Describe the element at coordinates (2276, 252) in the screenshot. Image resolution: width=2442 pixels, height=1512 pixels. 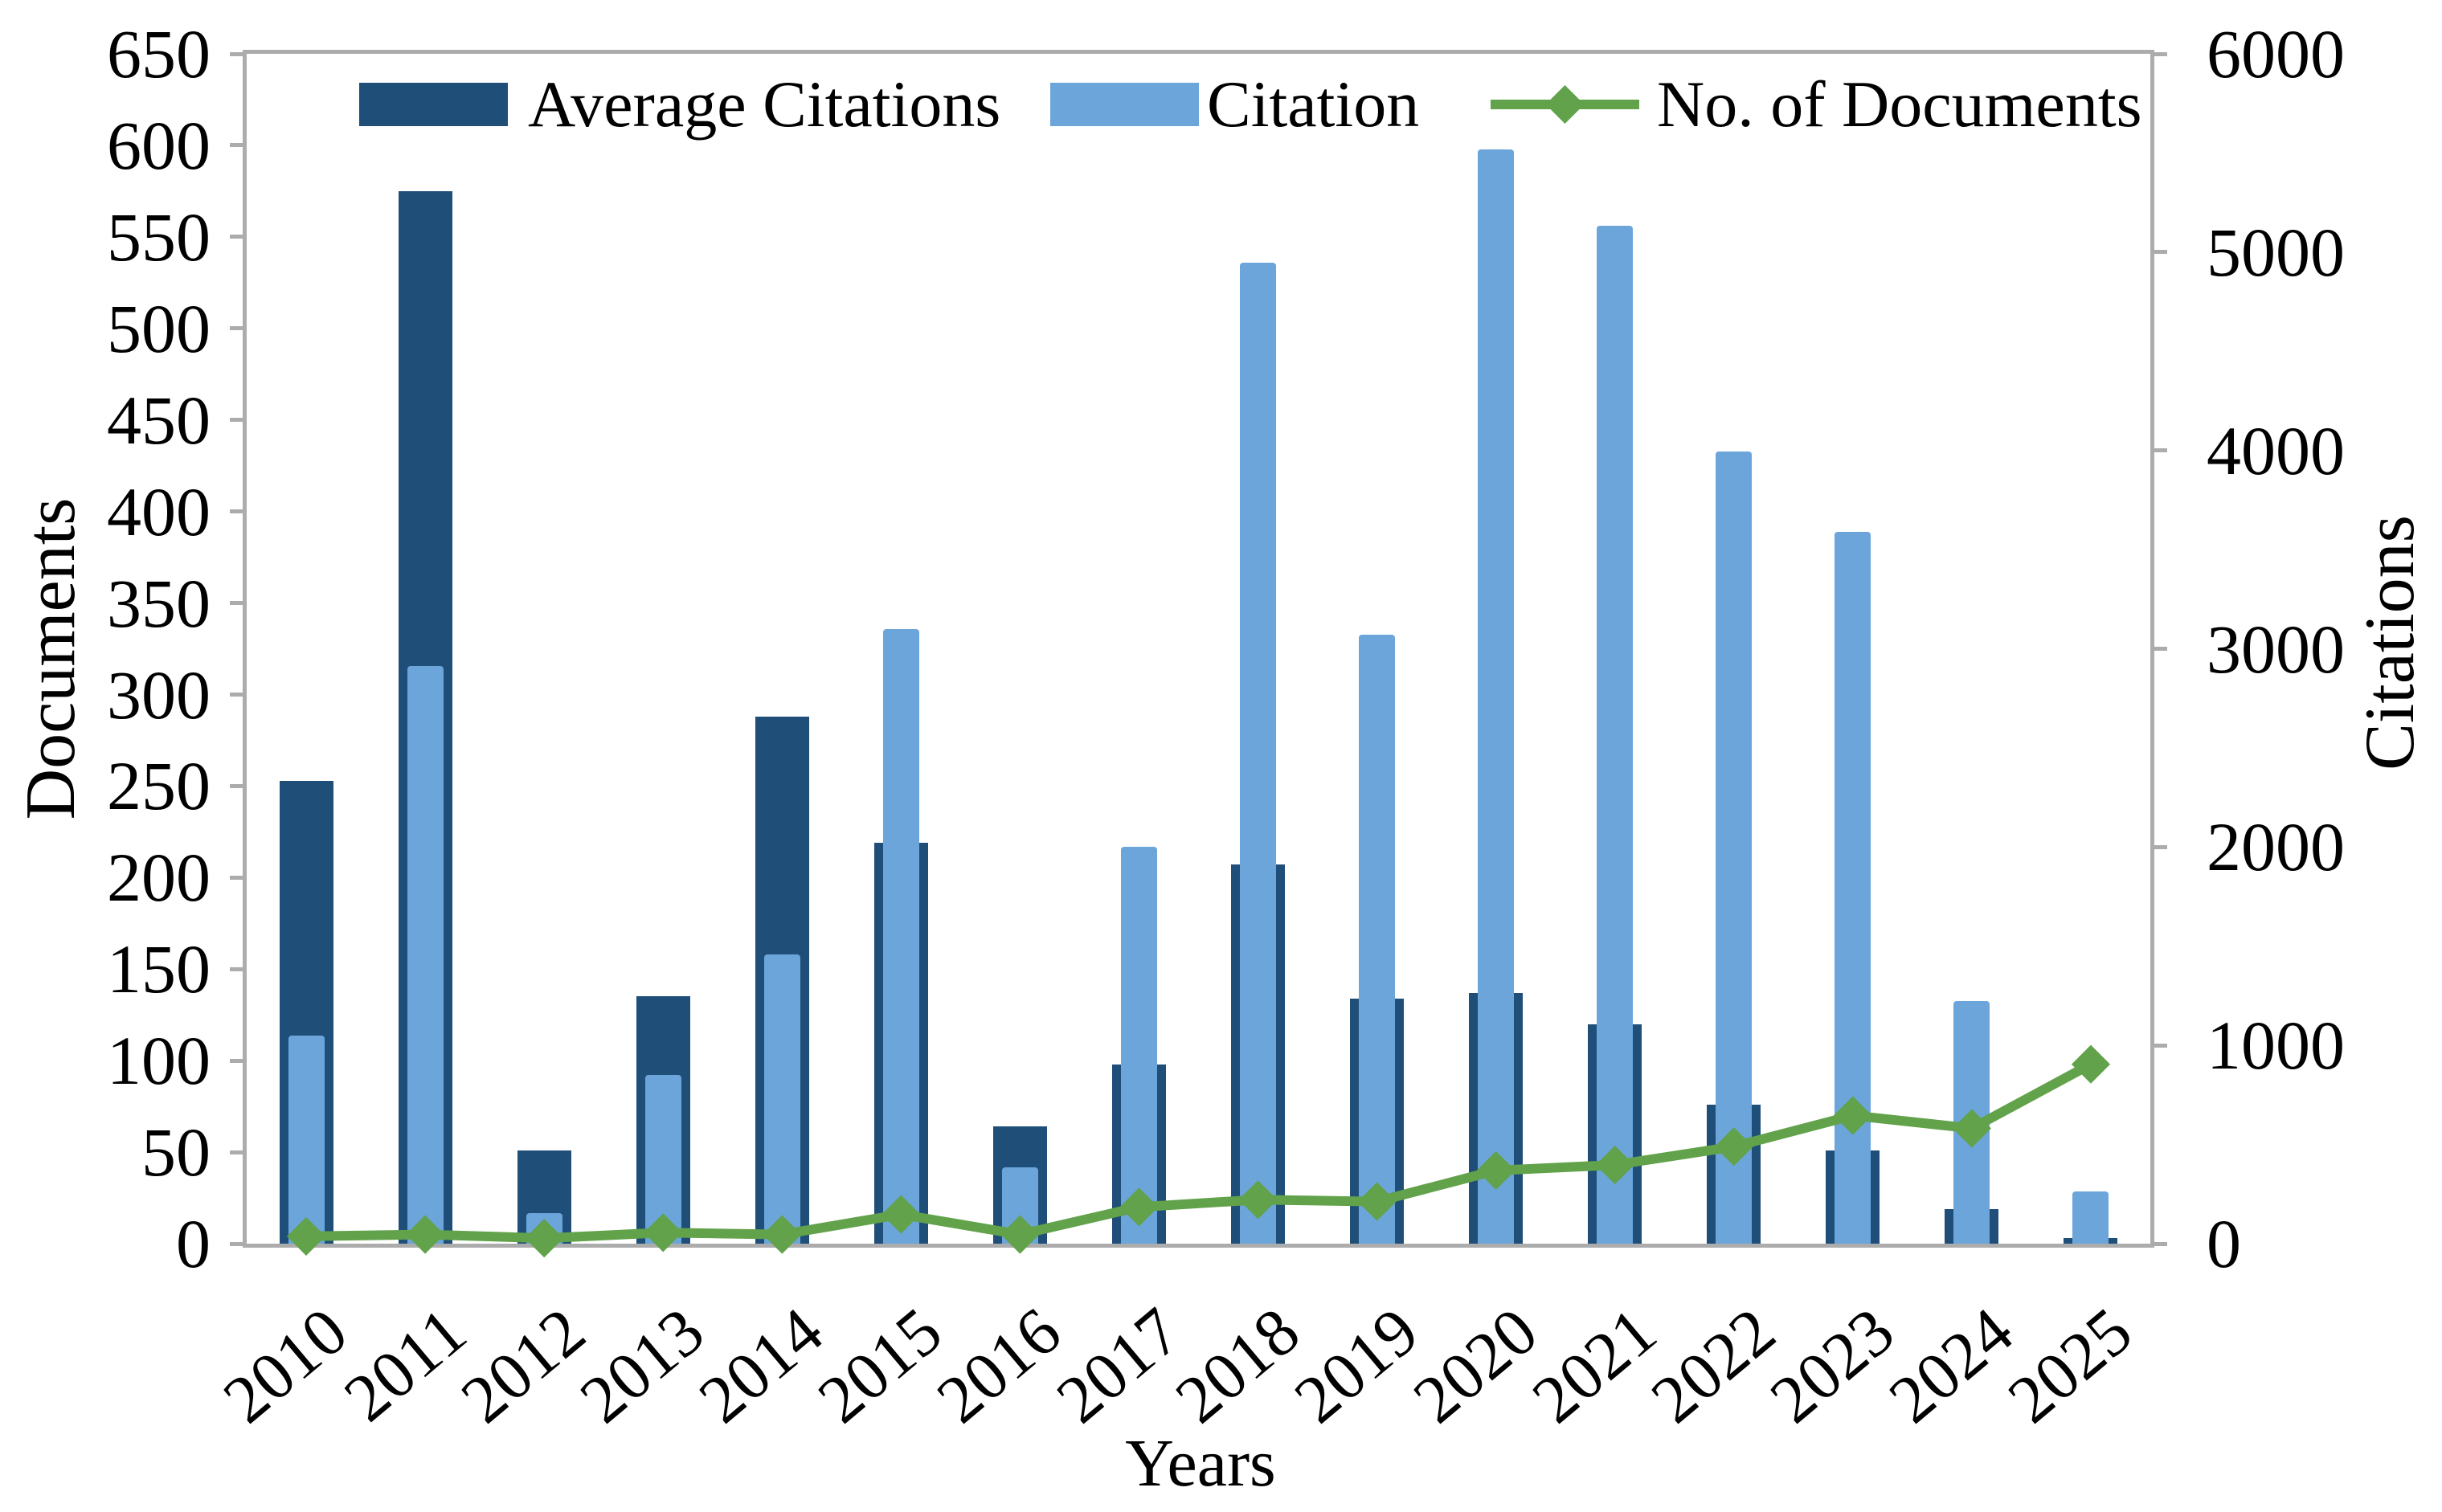
I see `y-axis-right-tick-label: 5000` at that location.